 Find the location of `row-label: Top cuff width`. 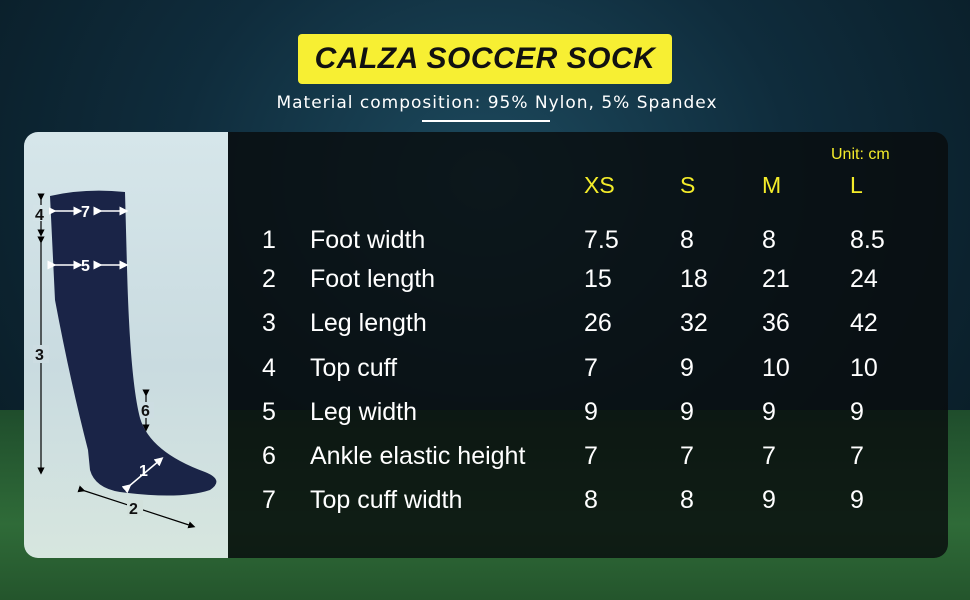

row-label: Top cuff width is located at coordinates (386, 500).